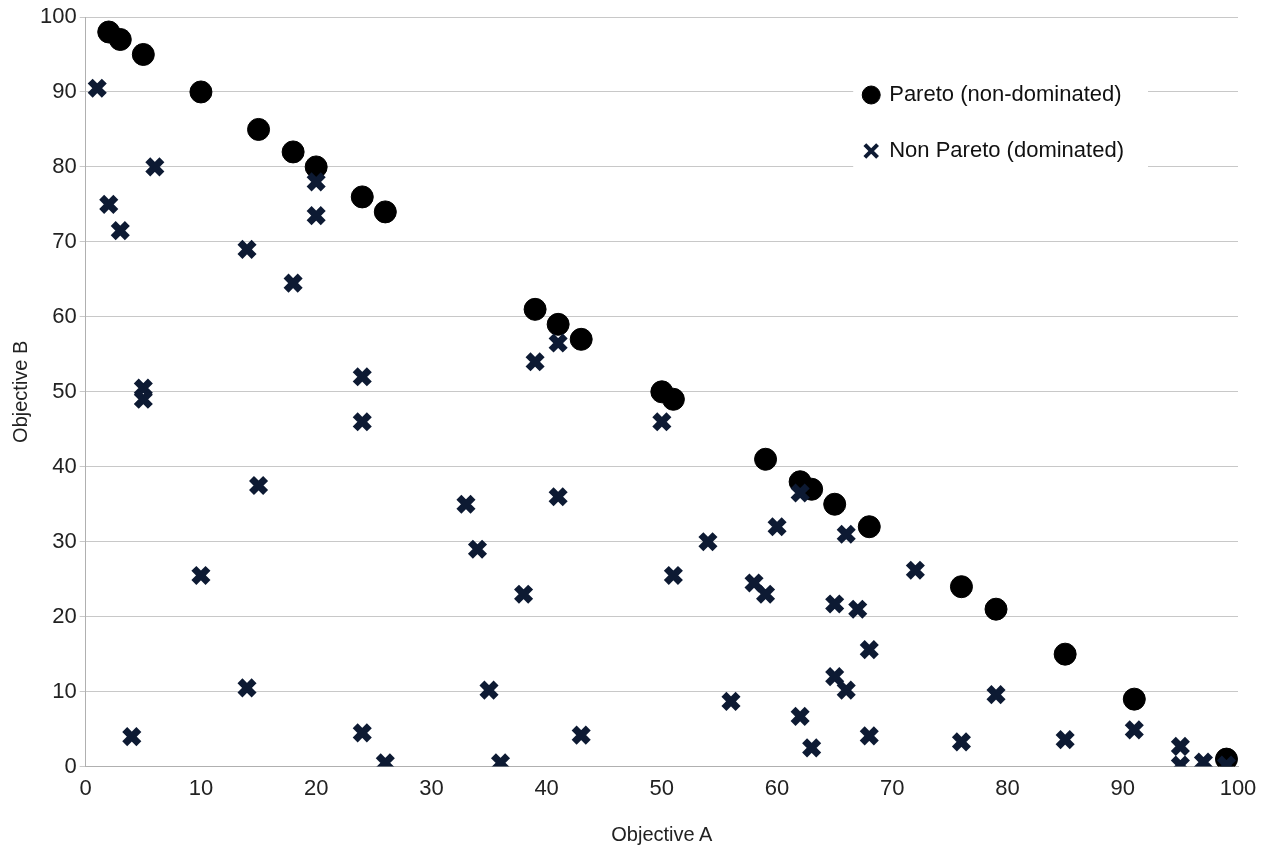 This screenshot has width=1268, height=856. What do you see at coordinates (662, 833) in the screenshot?
I see `x-axis-title: Objective A` at bounding box center [662, 833].